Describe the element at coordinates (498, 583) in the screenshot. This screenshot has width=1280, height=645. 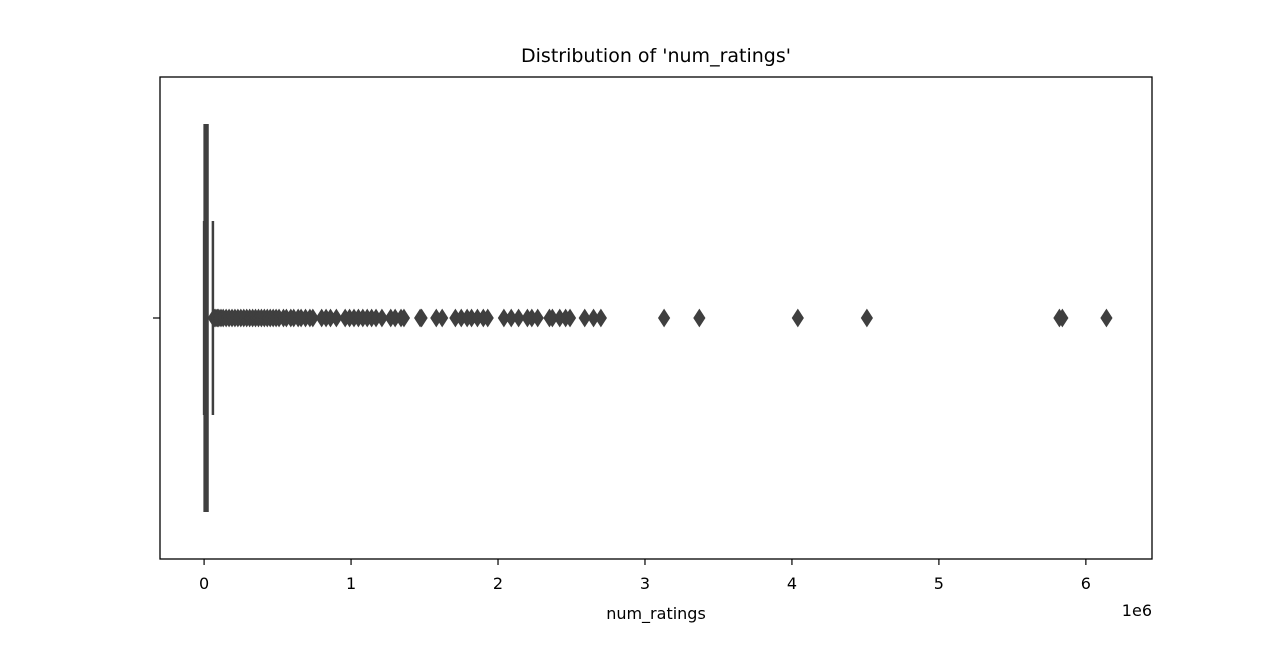
I see `x-tick-label: 2` at that location.